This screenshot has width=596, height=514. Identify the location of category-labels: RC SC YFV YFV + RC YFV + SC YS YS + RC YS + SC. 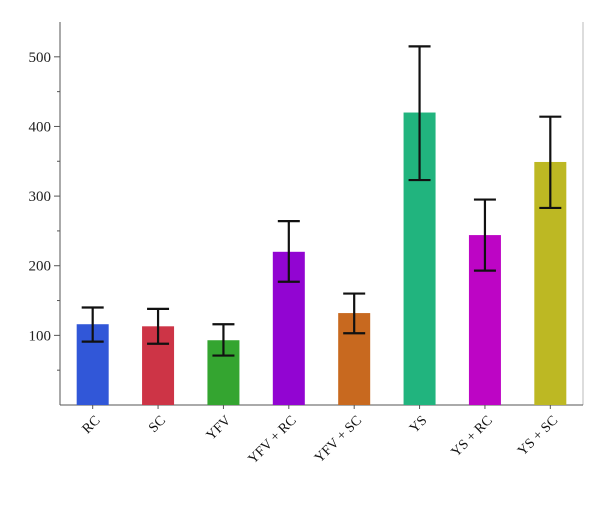
(320, 440).